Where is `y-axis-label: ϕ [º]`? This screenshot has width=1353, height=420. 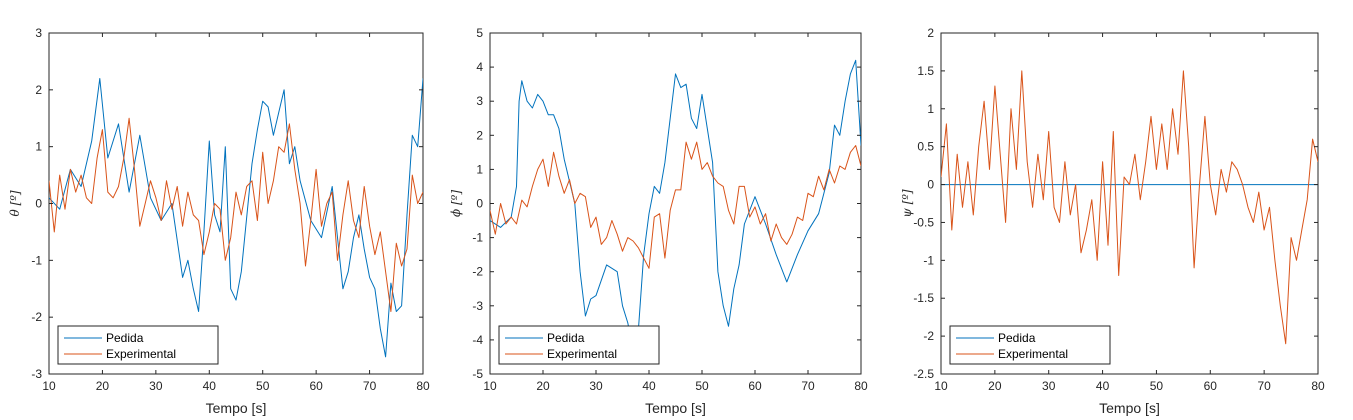
y-axis-label: ϕ [º] is located at coordinates (456, 203).